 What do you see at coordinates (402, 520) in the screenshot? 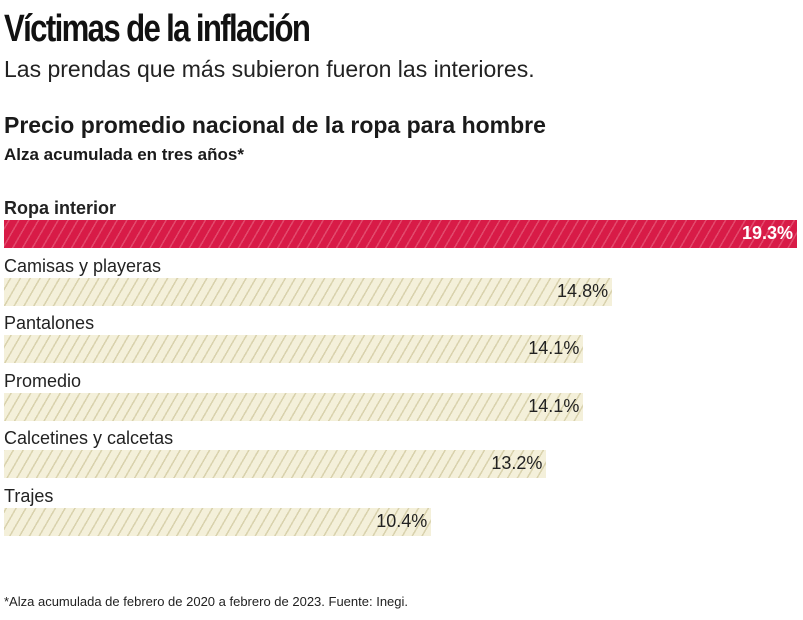
I see `data-label: 10.4%` at bounding box center [402, 520].